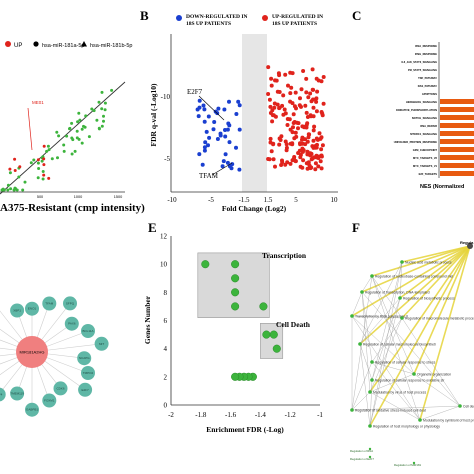  What do you see at coordinates (407, 465) in the screenshot?
I see `go-gene-label: Regulation of MIR181` at bounding box center [407, 465].